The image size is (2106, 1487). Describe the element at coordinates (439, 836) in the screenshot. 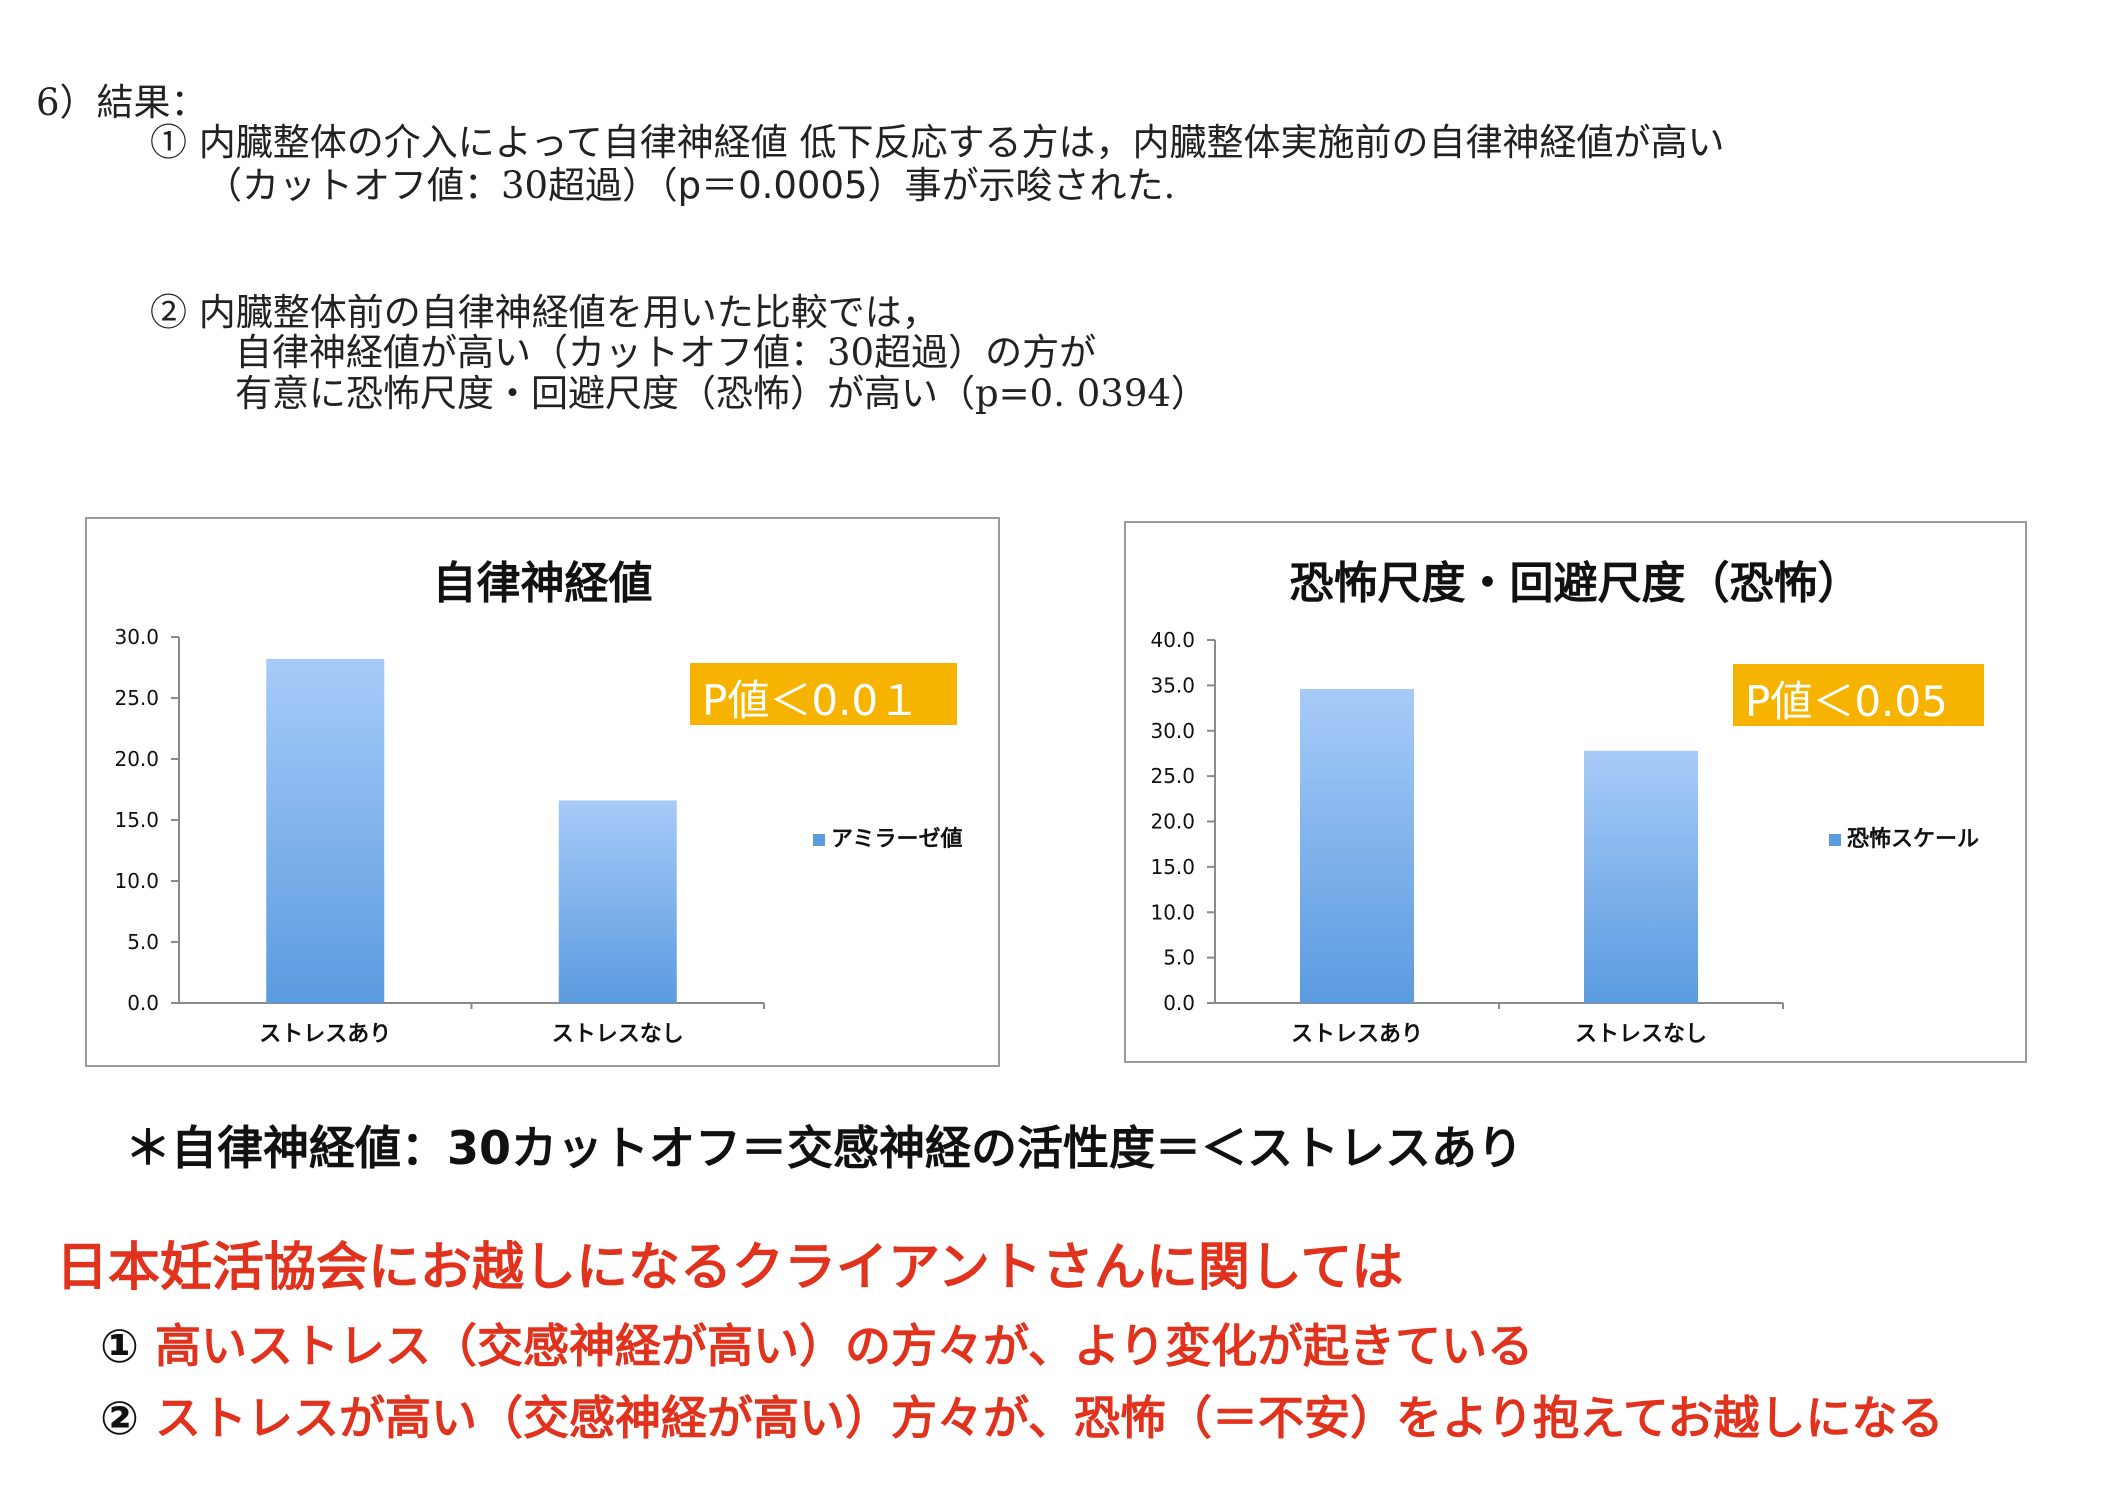

I see `chart-plot: 0.0 5.0 10.0 15.0 20.0 25.0 30.0 ストレスあり ストレスなし` at that location.